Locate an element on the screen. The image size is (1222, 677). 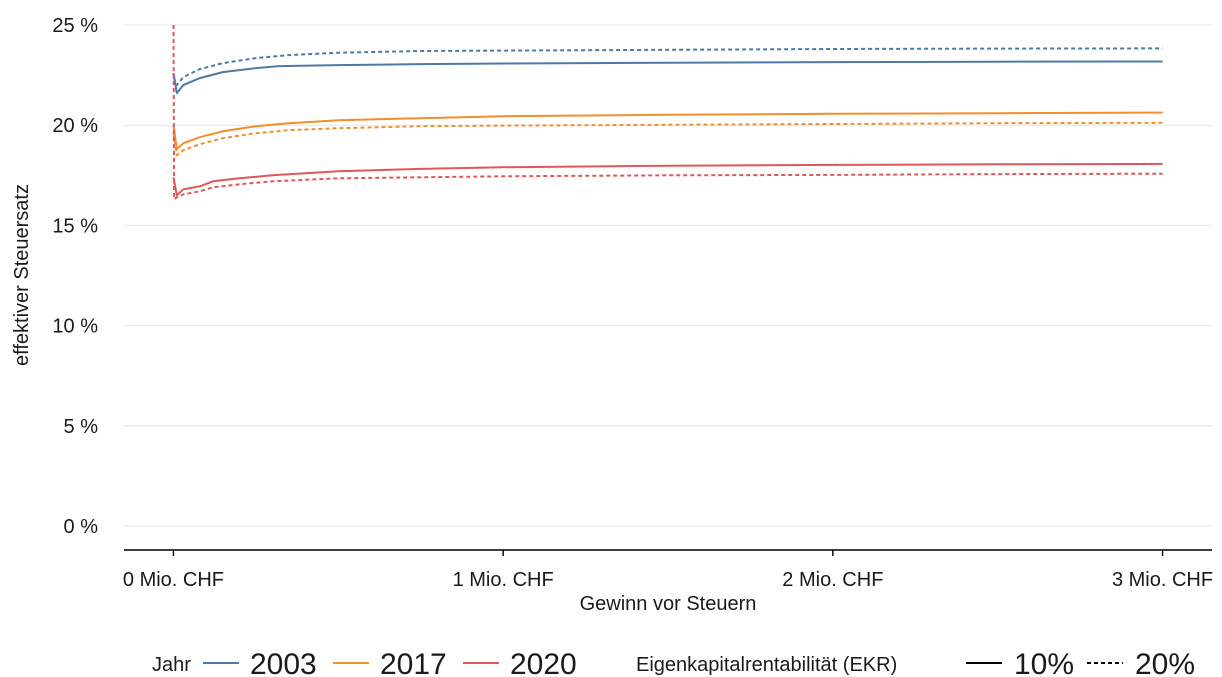
legend-color-title: Jahr is located at coordinates (171, 665).